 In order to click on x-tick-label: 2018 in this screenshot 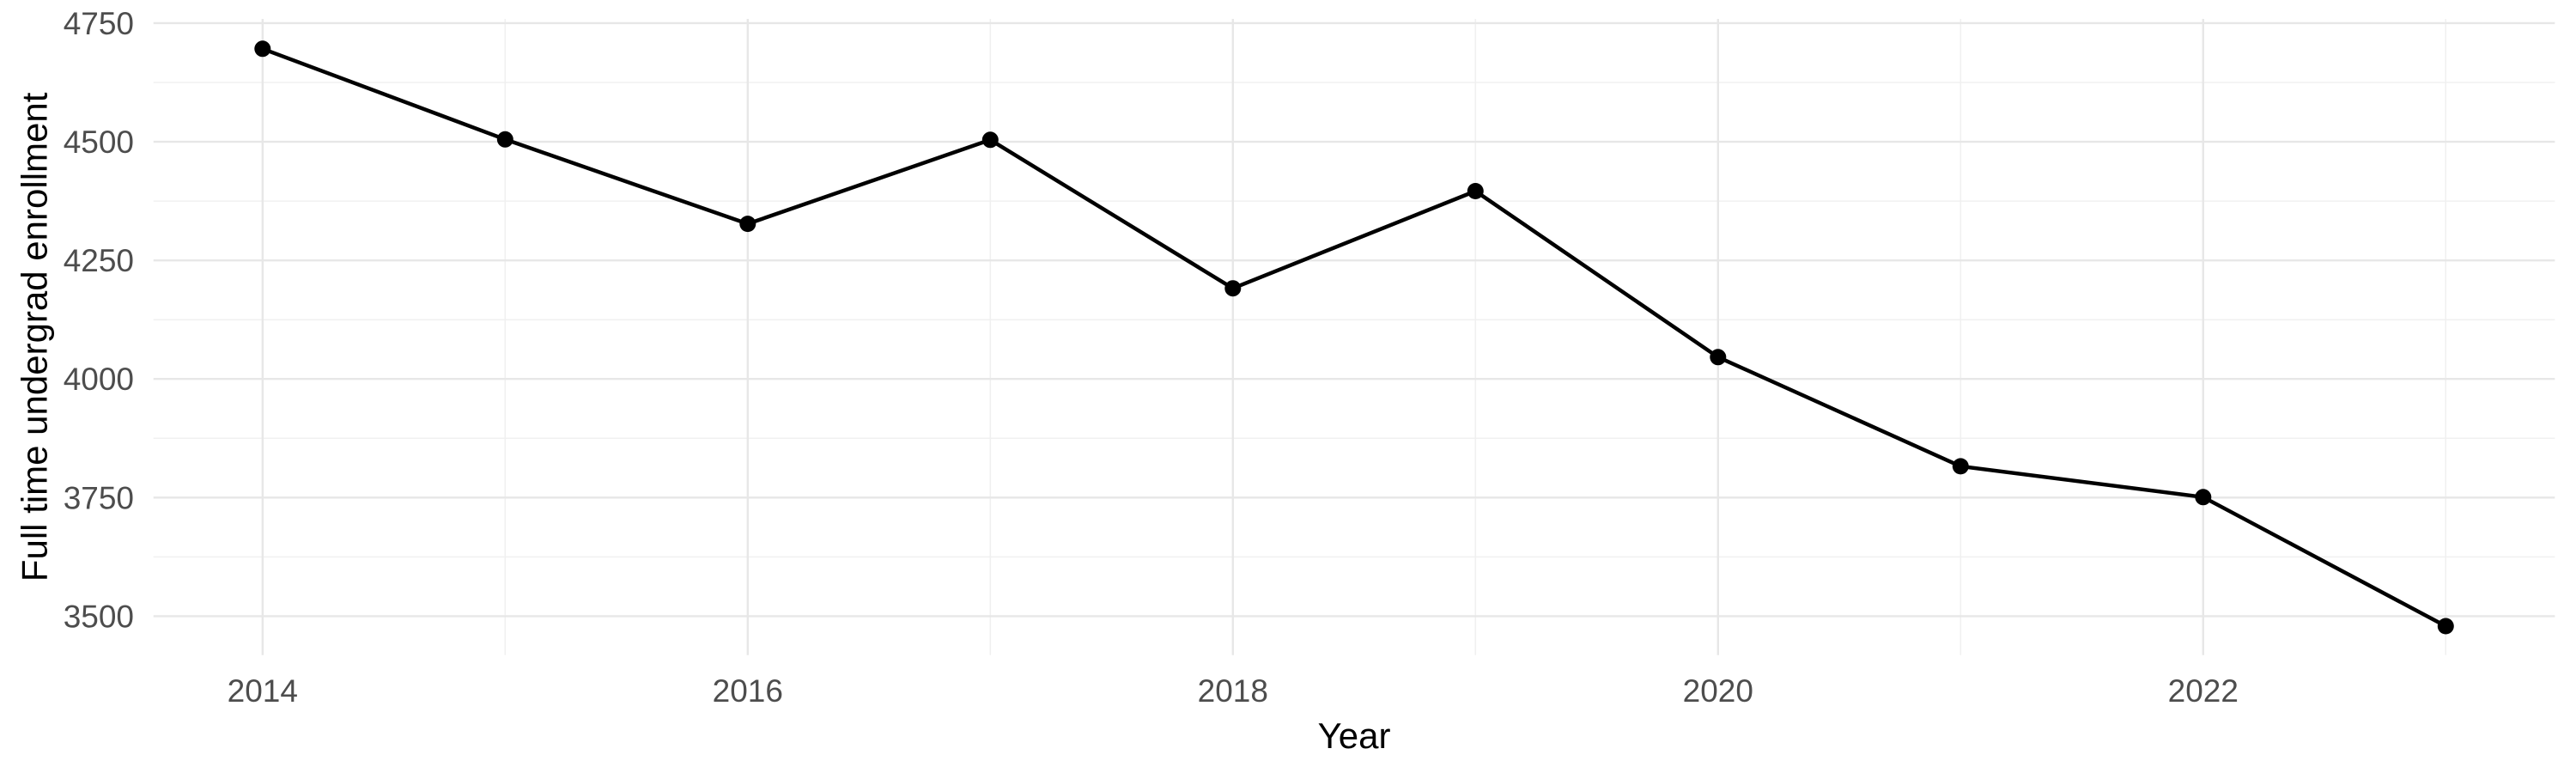, I will do `click(1233, 691)`.